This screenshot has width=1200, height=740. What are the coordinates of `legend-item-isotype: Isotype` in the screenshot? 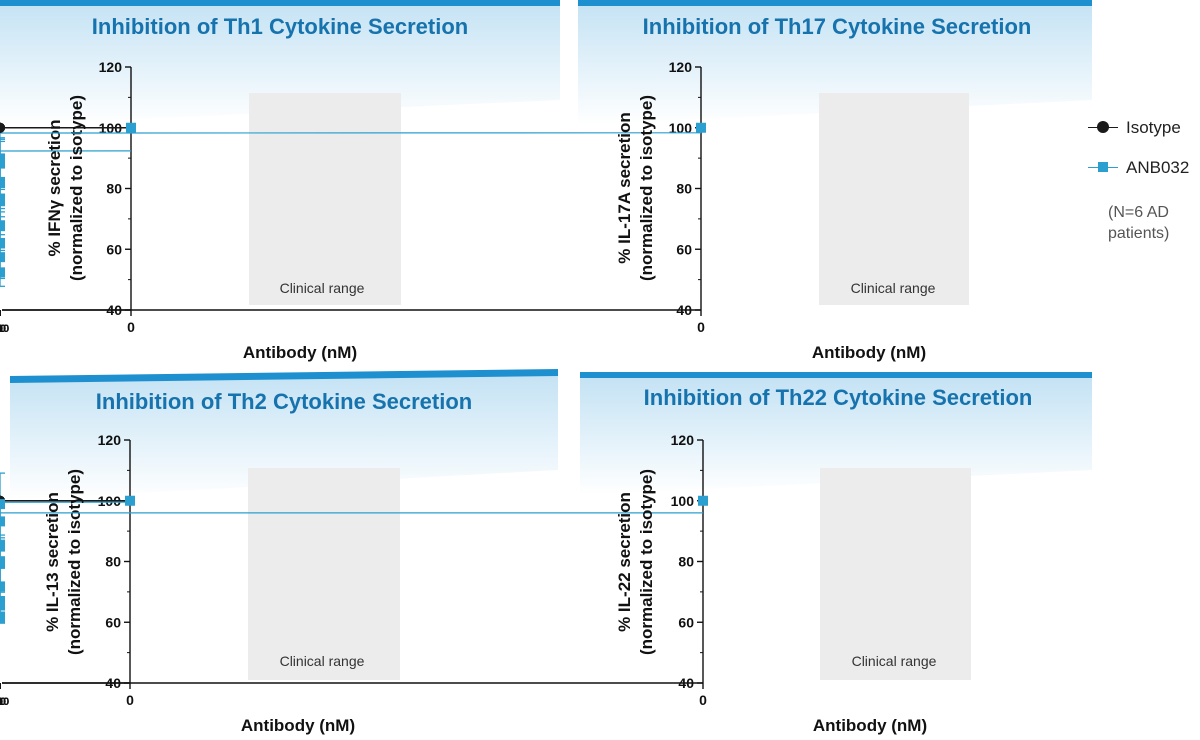 It's located at (1141, 132).